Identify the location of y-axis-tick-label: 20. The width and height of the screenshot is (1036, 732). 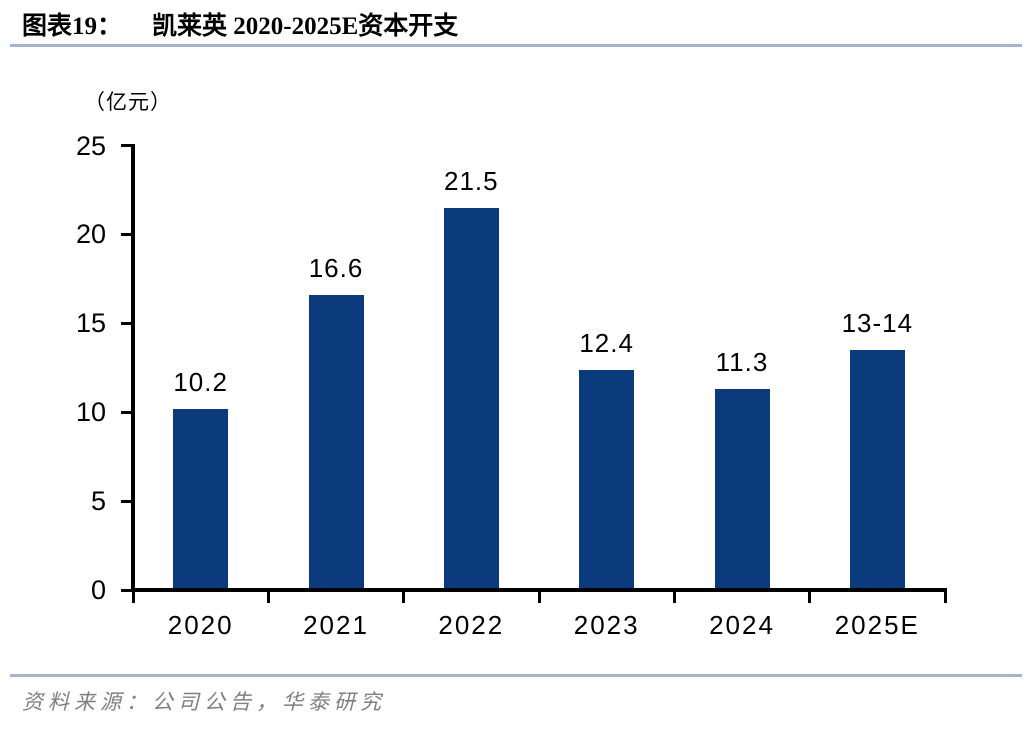
(90, 234).